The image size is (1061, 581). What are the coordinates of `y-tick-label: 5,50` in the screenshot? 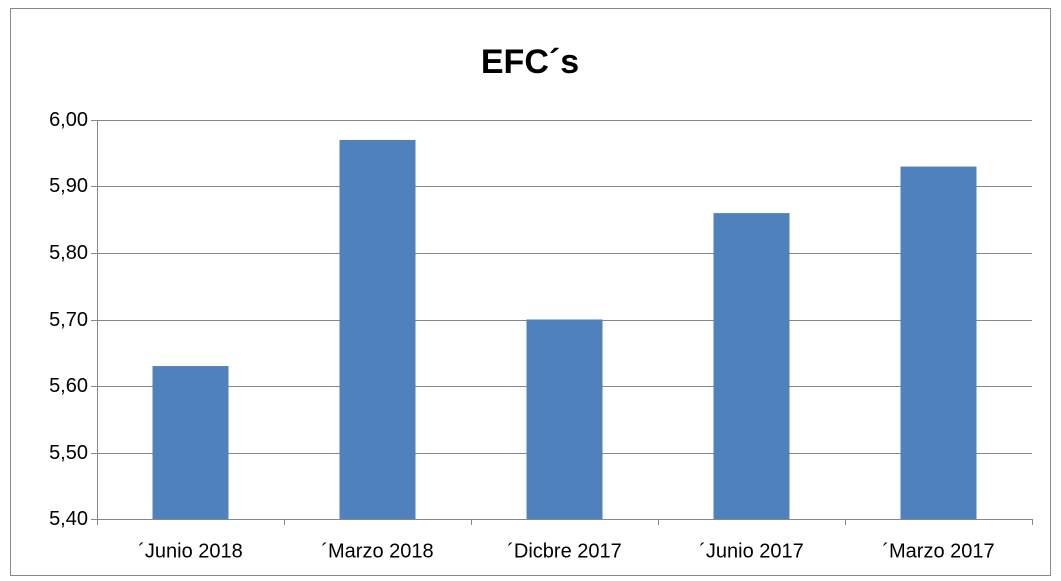 It's located at (68, 453).